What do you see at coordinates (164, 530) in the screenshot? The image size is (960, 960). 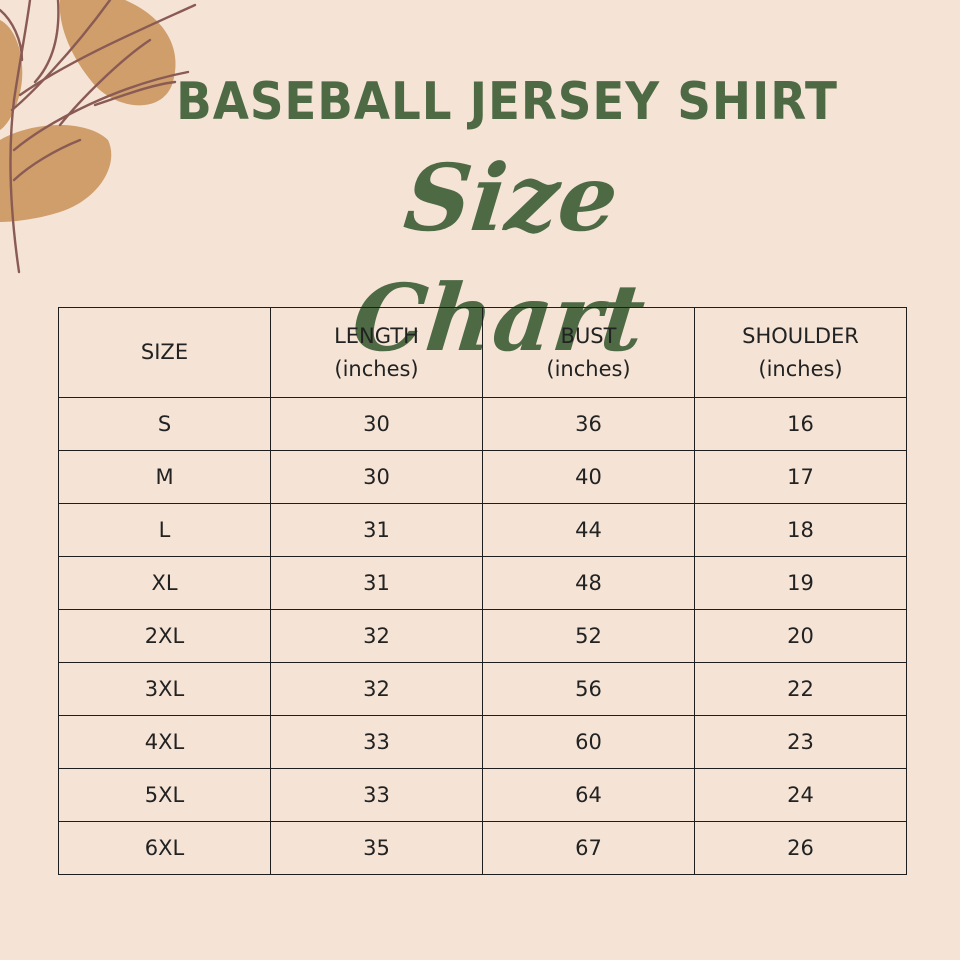 I see `cell-size: L` at bounding box center [164, 530].